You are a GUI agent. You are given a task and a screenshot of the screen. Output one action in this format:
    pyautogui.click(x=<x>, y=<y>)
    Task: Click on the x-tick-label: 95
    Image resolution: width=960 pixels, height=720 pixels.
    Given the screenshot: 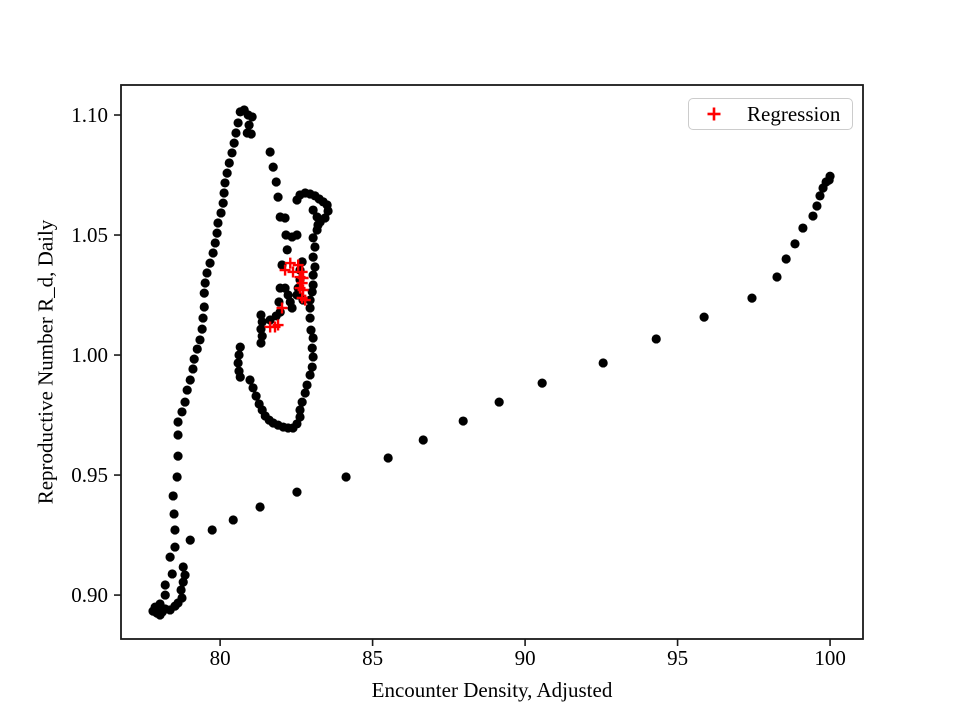 What is the action you would take?
    pyautogui.click(x=677, y=658)
    